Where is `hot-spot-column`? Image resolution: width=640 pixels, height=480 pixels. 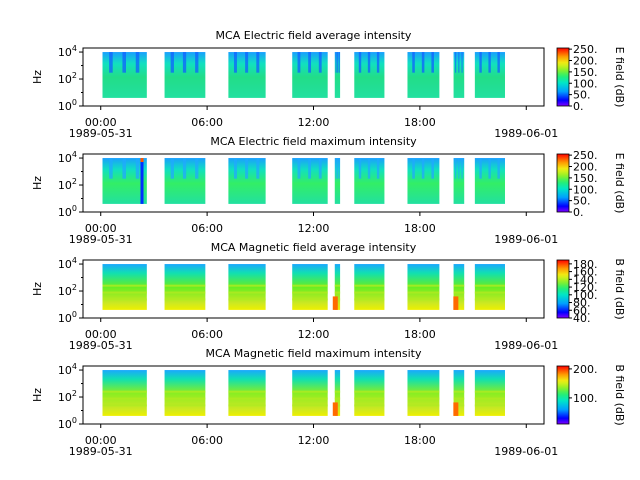 hot-spot-column is located at coordinates (142, 183).